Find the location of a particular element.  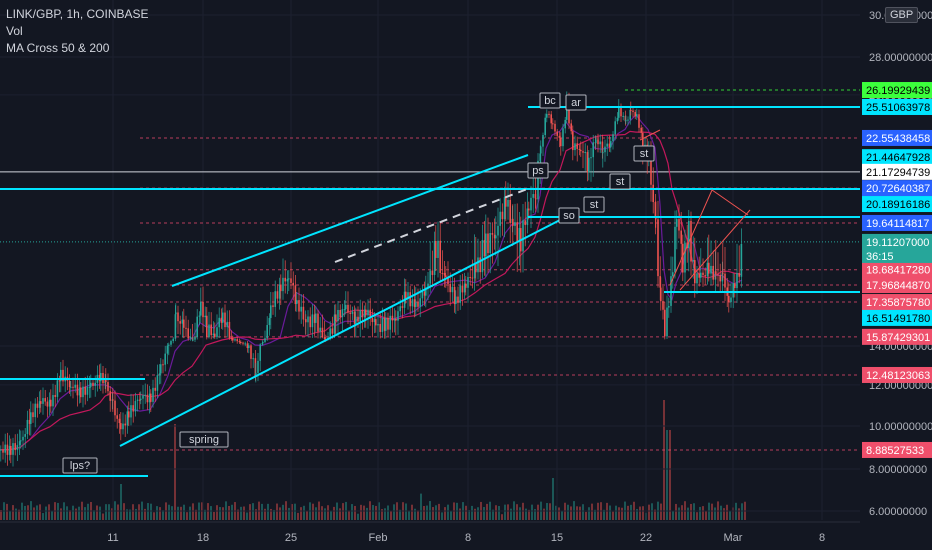

price-tag-label: 25.51063978 is located at coordinates (898, 108).